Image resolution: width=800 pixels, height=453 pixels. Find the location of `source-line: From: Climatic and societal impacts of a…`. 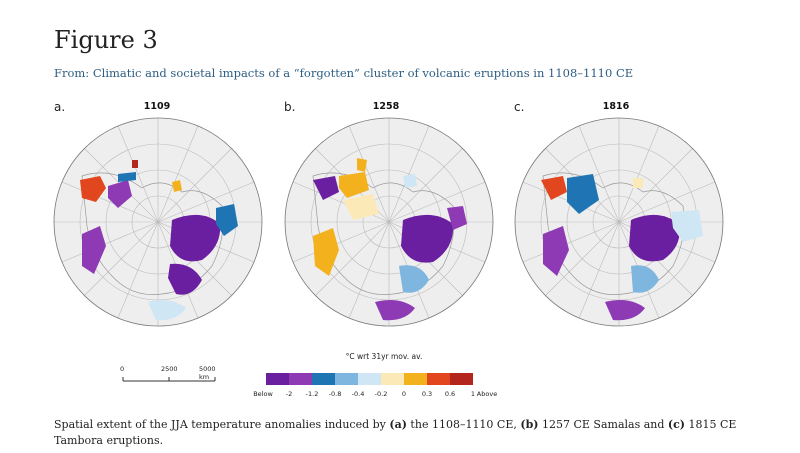

source-line: From: Climatic and societal impacts of a… is located at coordinates (343, 73).